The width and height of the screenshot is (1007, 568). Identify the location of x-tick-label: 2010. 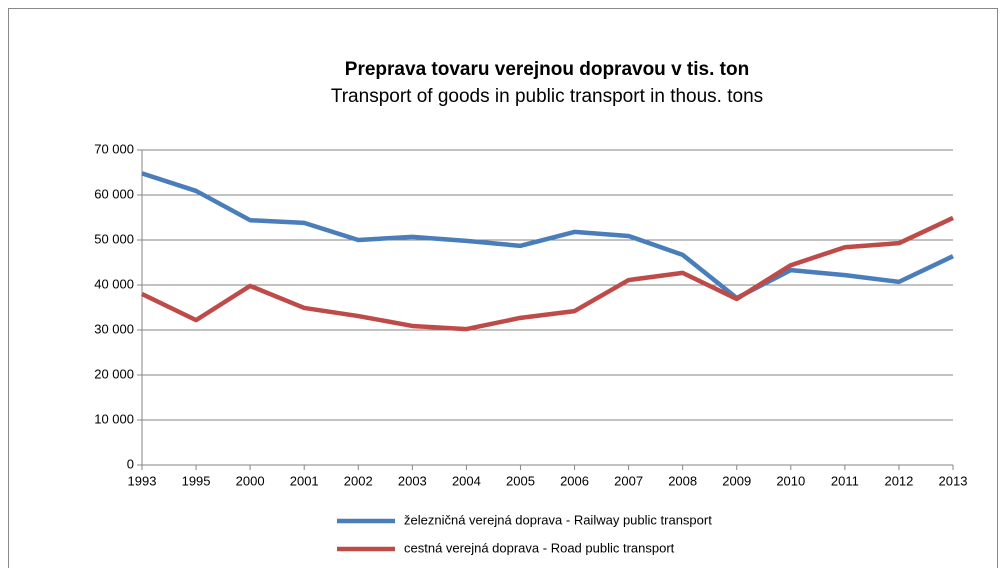
(790, 480).